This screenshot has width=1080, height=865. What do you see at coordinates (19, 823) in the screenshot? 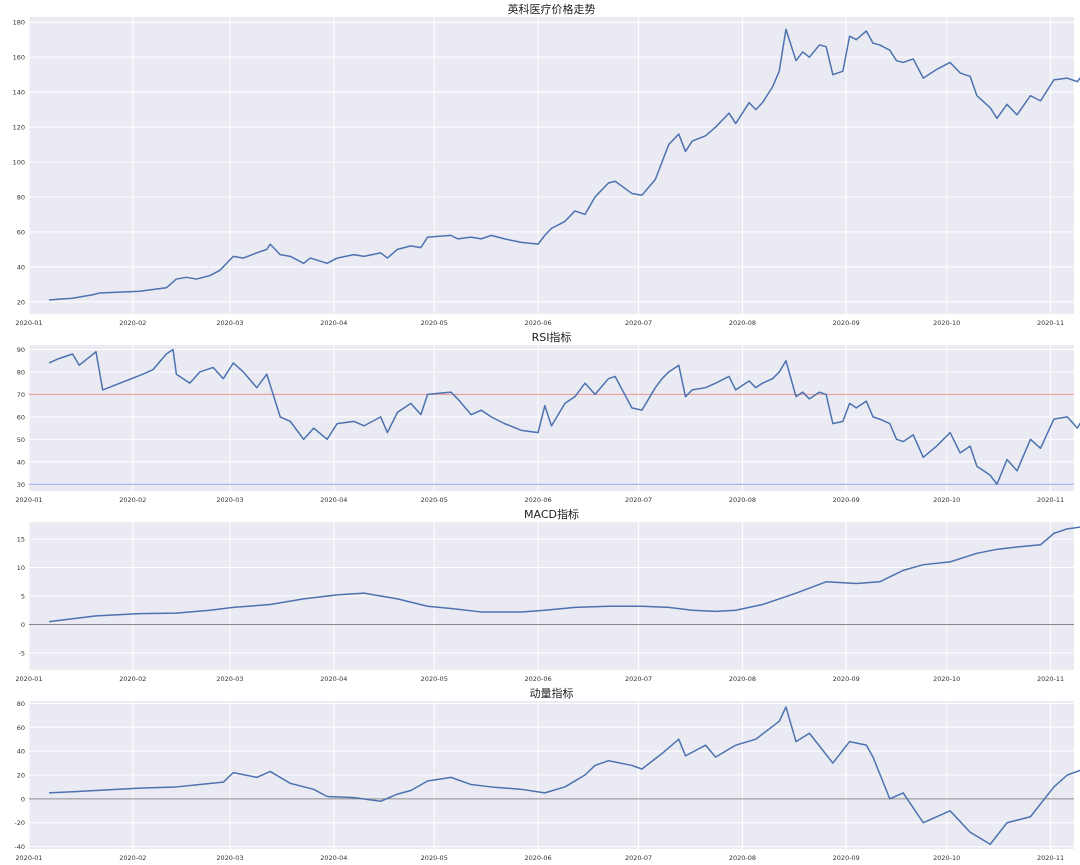
I see `momentum-y-tick-label: -20` at bounding box center [19, 823].